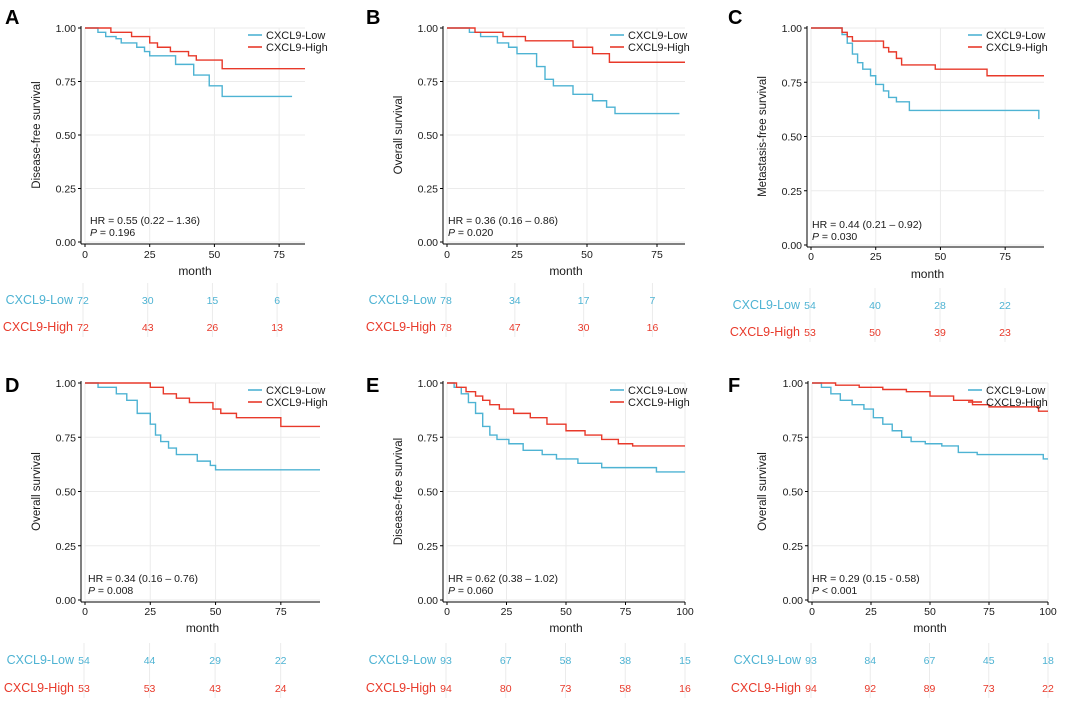 This screenshot has width=1065, height=714. Describe the element at coordinates (372, 386) in the screenshot. I see `panel-label: E` at that location.